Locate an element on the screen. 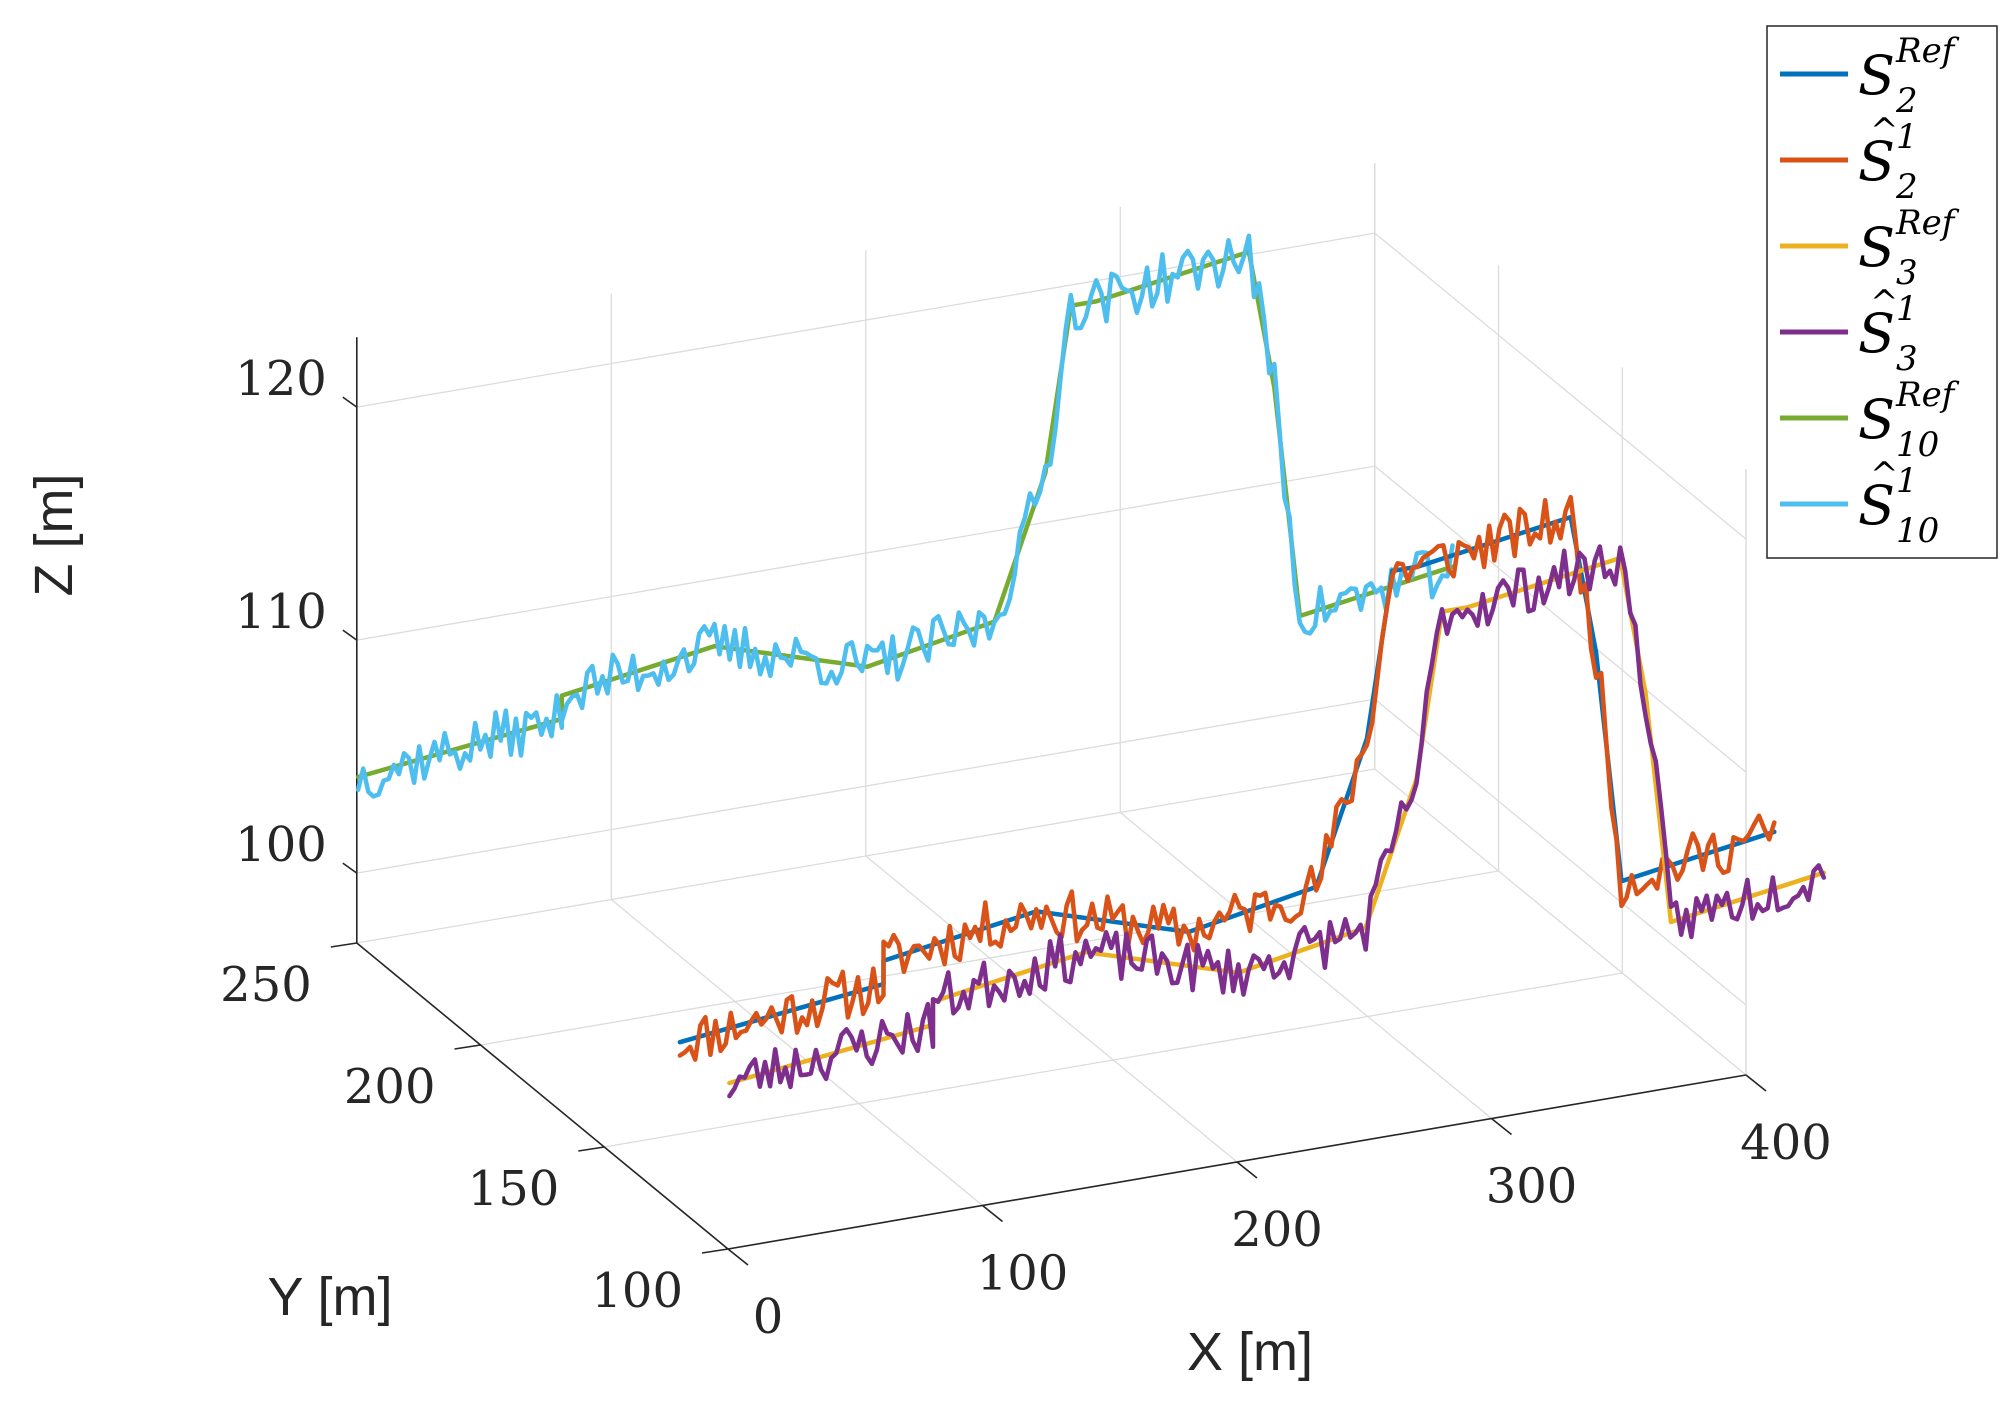  legend-entry: S 10 Ref is located at coordinates (1870, 420).